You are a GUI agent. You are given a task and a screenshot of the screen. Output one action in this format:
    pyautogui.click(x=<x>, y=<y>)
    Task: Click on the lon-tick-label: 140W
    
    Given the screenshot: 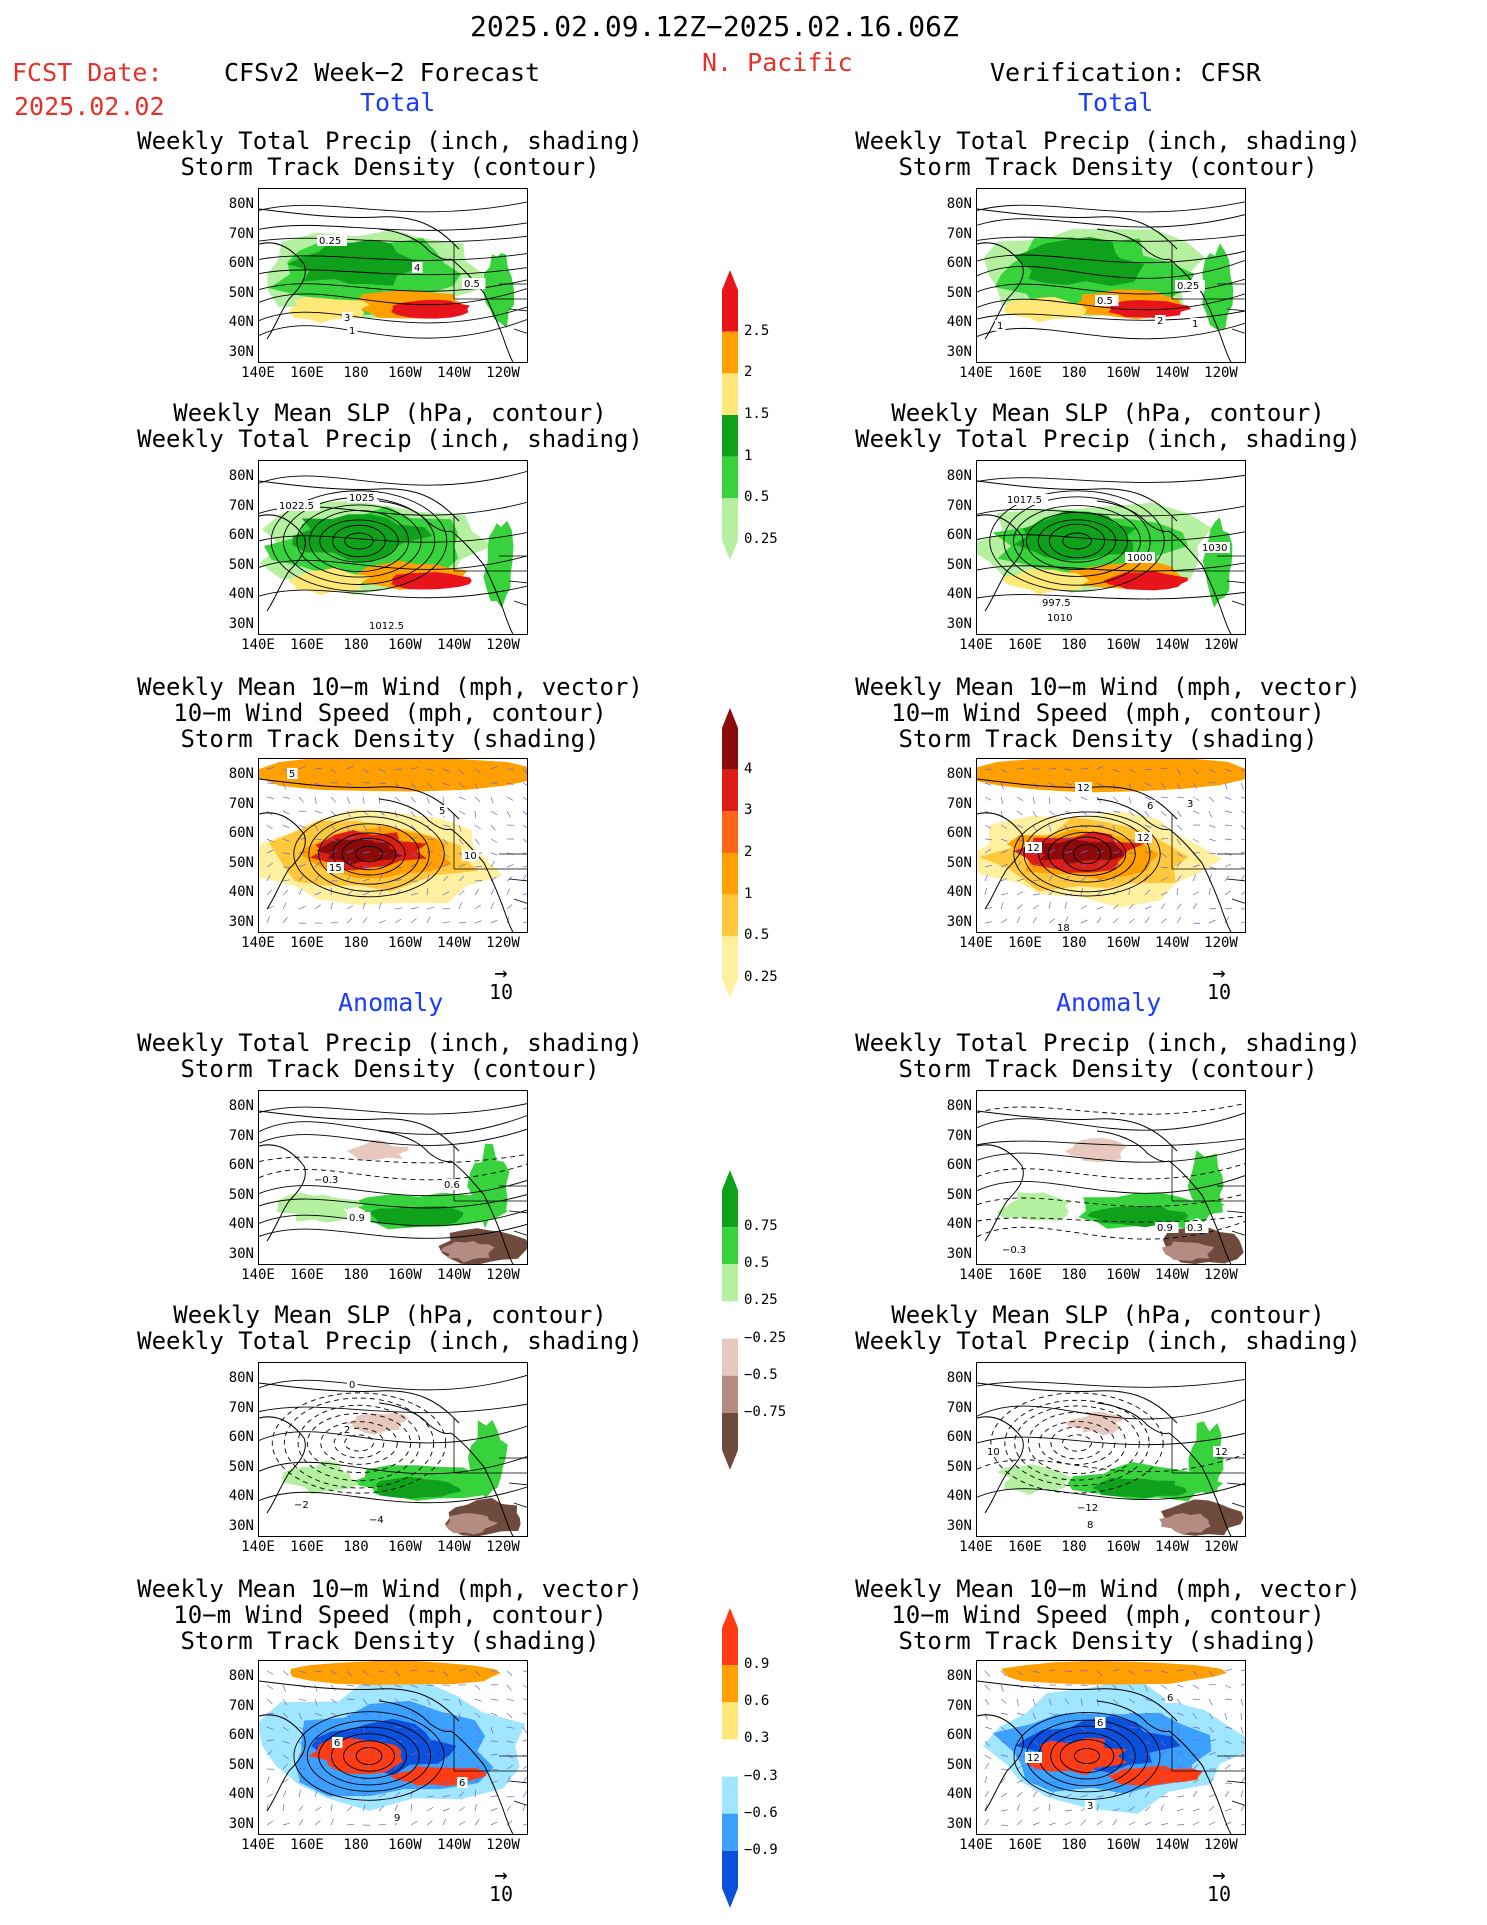 What is the action you would take?
    pyautogui.click(x=454, y=1547)
    